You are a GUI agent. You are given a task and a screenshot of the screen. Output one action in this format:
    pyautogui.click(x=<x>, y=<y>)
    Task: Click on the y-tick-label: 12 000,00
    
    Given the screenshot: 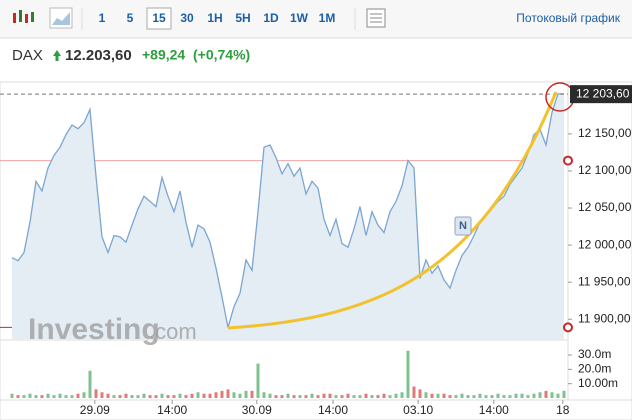 What is the action you would take?
    pyautogui.click(x=605, y=244)
    